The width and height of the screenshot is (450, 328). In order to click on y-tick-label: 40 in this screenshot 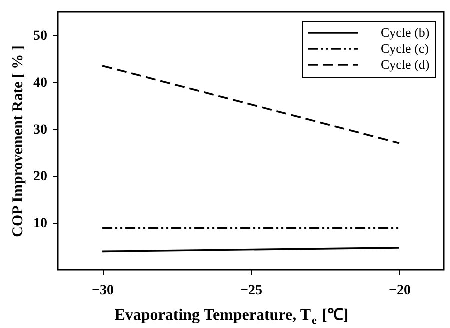, I will do `click(41, 83)`.